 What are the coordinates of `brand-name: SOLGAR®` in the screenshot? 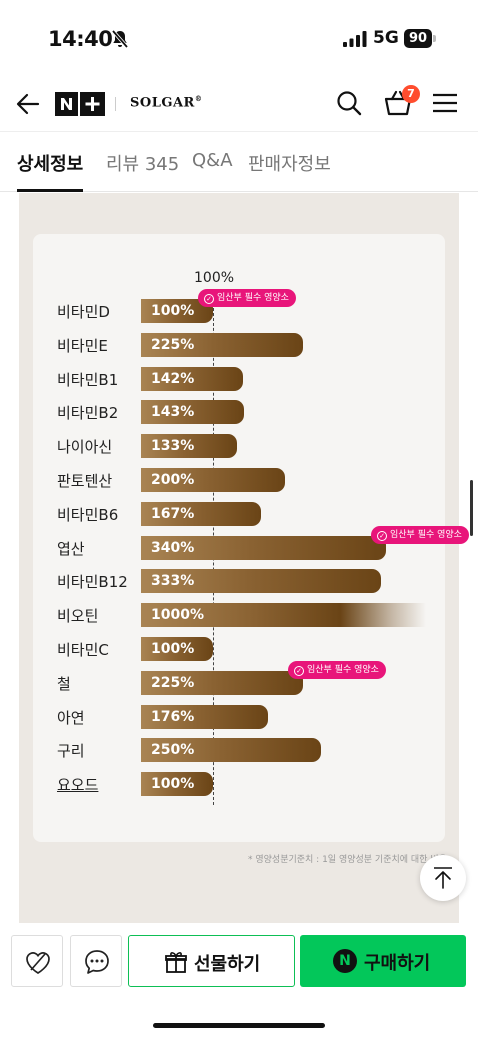 It's located at (166, 102).